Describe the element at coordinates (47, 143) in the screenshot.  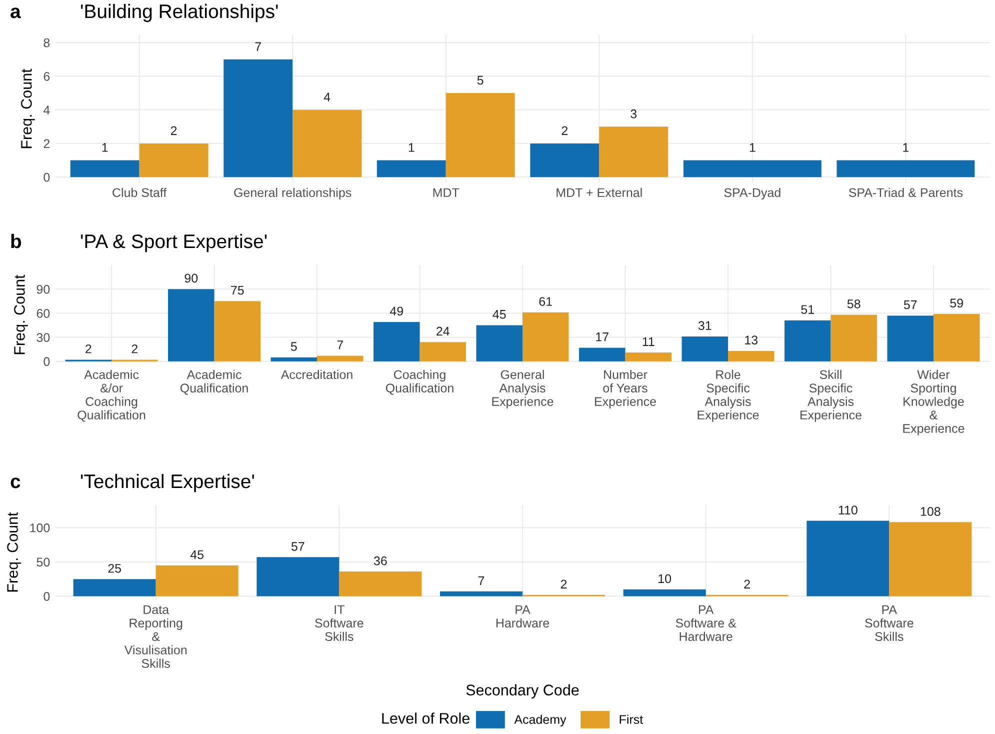
I see `y-tick-label: 2` at that location.